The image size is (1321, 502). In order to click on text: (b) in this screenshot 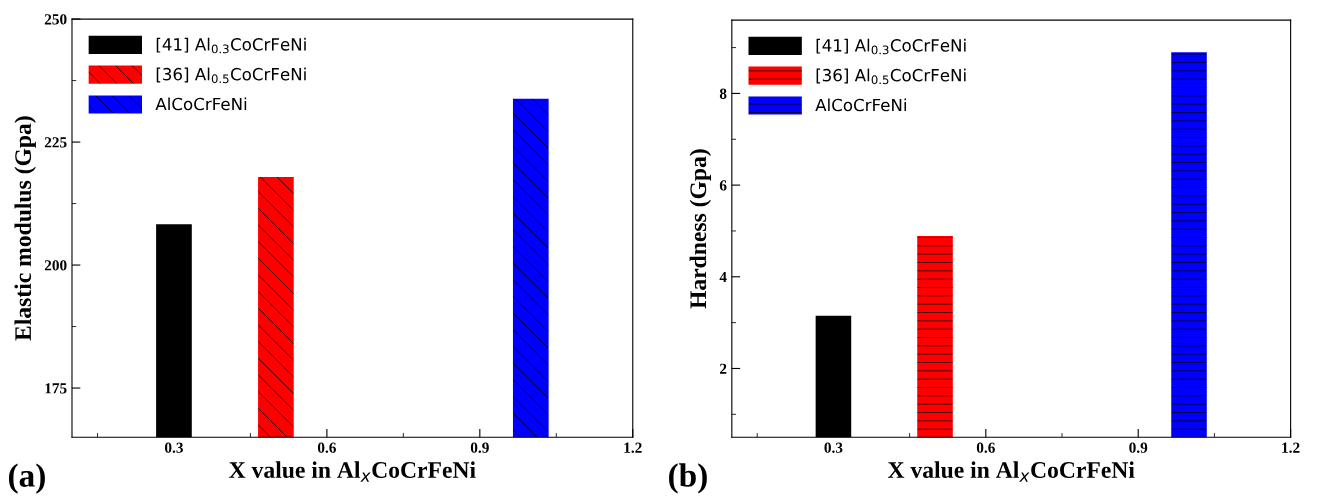, I will do `click(688, 478)`.